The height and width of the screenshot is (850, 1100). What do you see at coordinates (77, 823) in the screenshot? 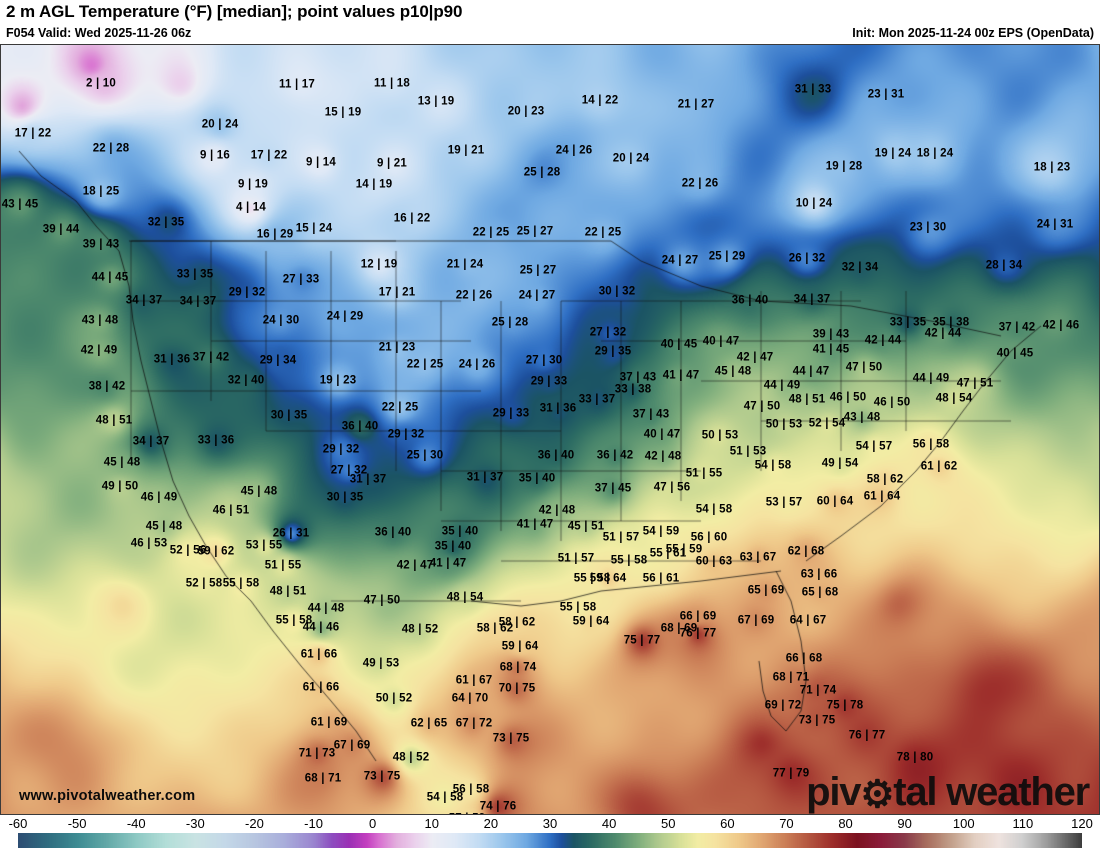
I see `colorbar-tick: -50` at bounding box center [77, 823].